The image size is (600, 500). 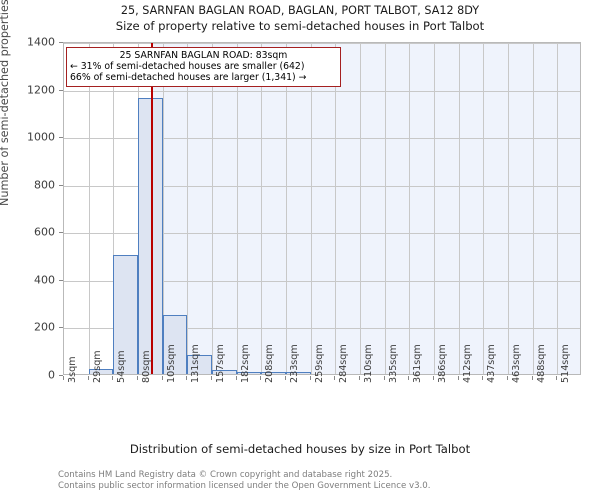 I want to click on x-axis-tick-label: 131sqm, so click(x=196, y=363).